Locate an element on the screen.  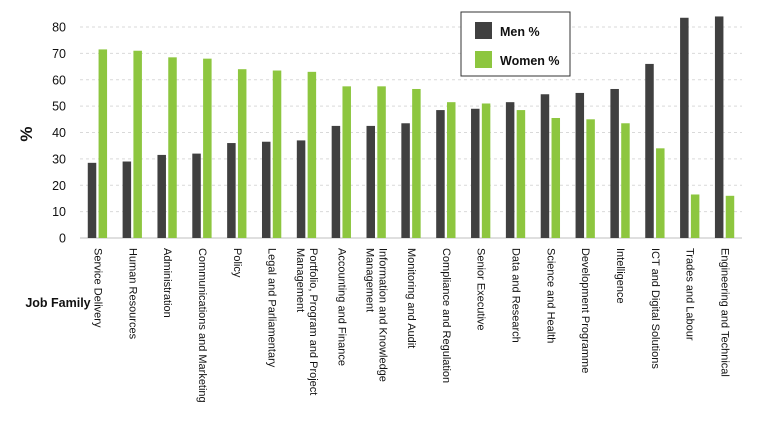
x-tick-label-line: Communications and Marketing is located at coordinates (202, 325).